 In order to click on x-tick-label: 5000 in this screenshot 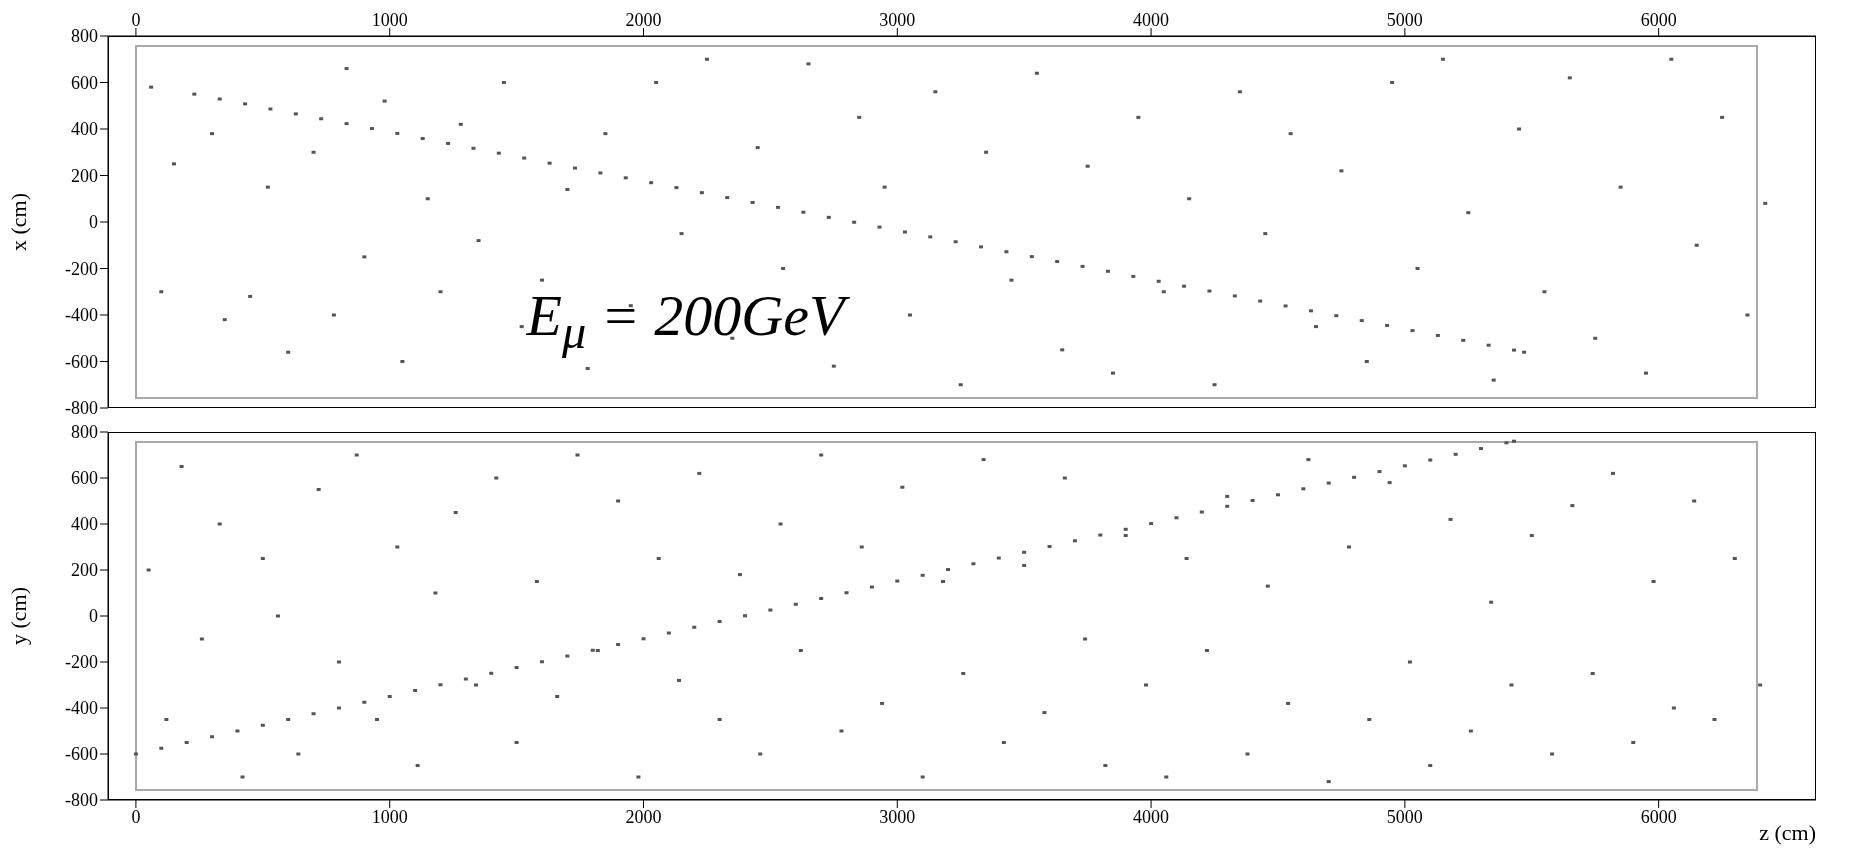, I will do `click(1404, 20)`.